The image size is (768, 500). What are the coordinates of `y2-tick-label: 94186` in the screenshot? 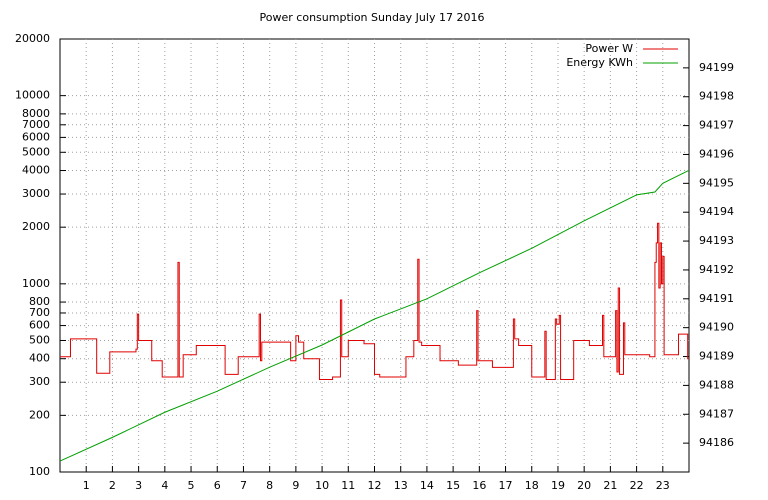 It's located at (716, 442).